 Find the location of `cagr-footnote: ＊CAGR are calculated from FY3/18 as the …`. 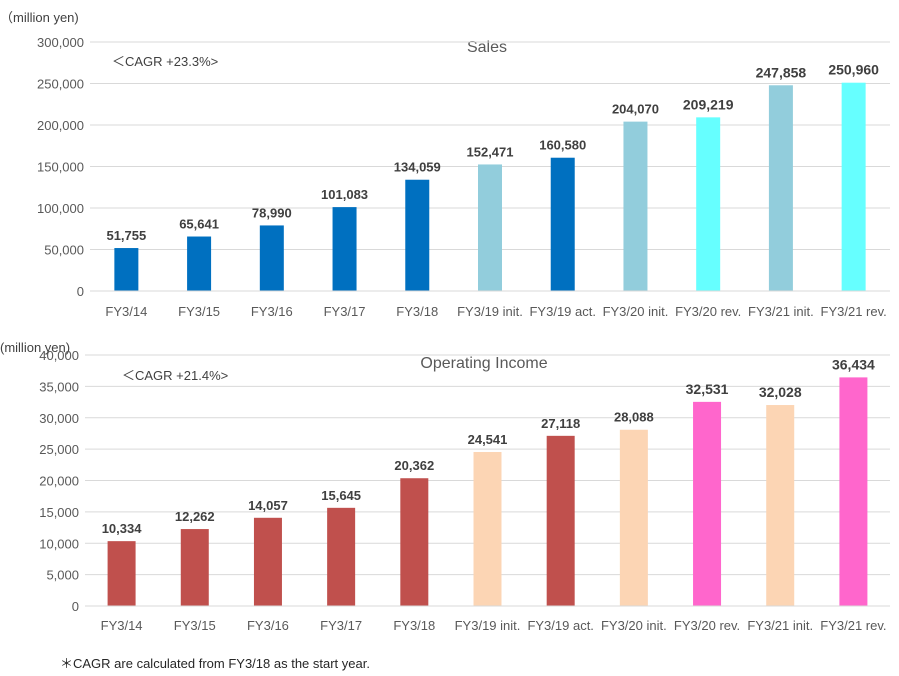

cagr-footnote: ＊CAGR are calculated from FY3/18 as the … is located at coordinates (215, 663).